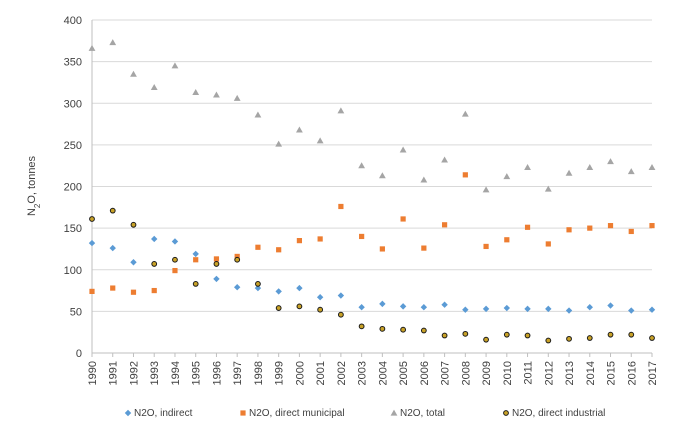 This screenshot has width=684, height=442. What do you see at coordinates (238, 373) in the screenshot?
I see `x-tick-label: 1997` at bounding box center [238, 373].